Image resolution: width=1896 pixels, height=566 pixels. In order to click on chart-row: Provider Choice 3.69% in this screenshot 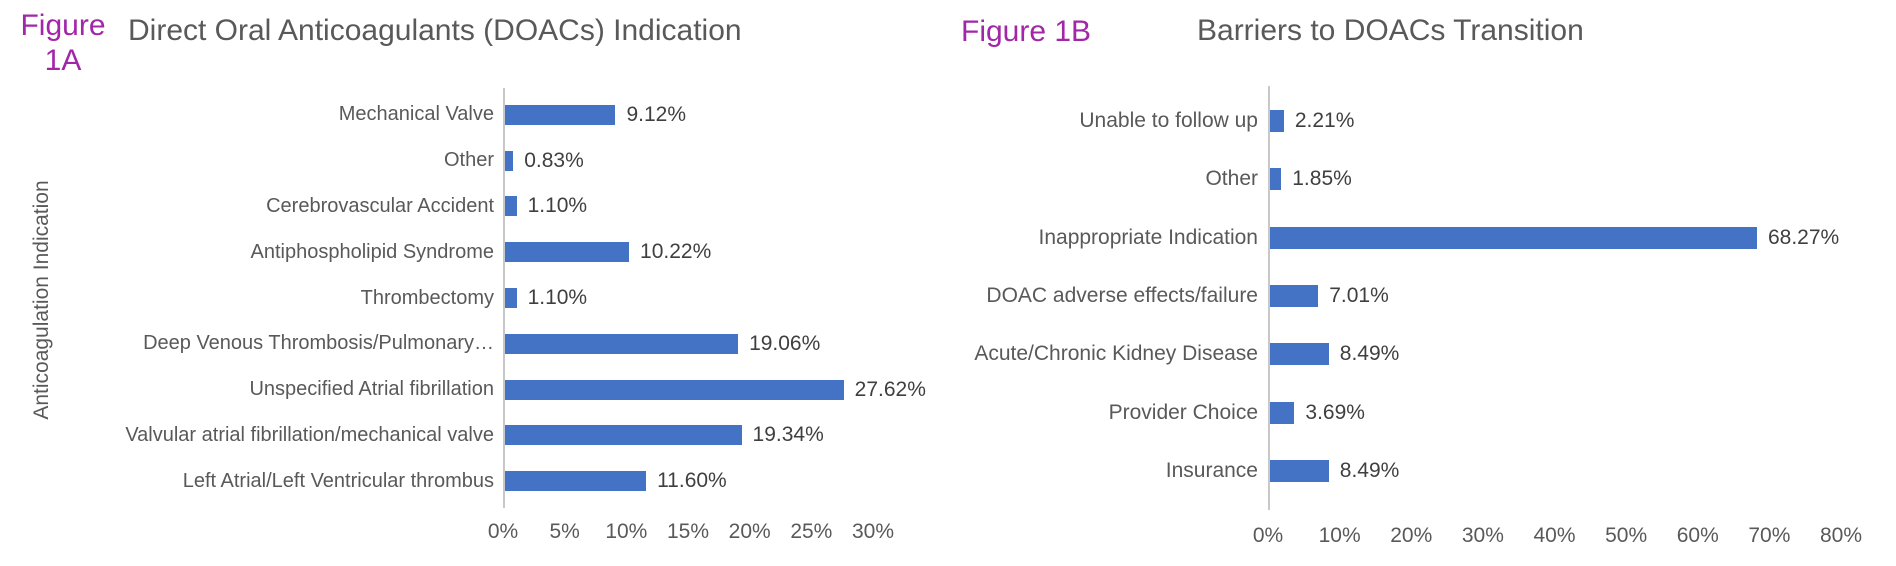, I will do `click(1420, 412)`.